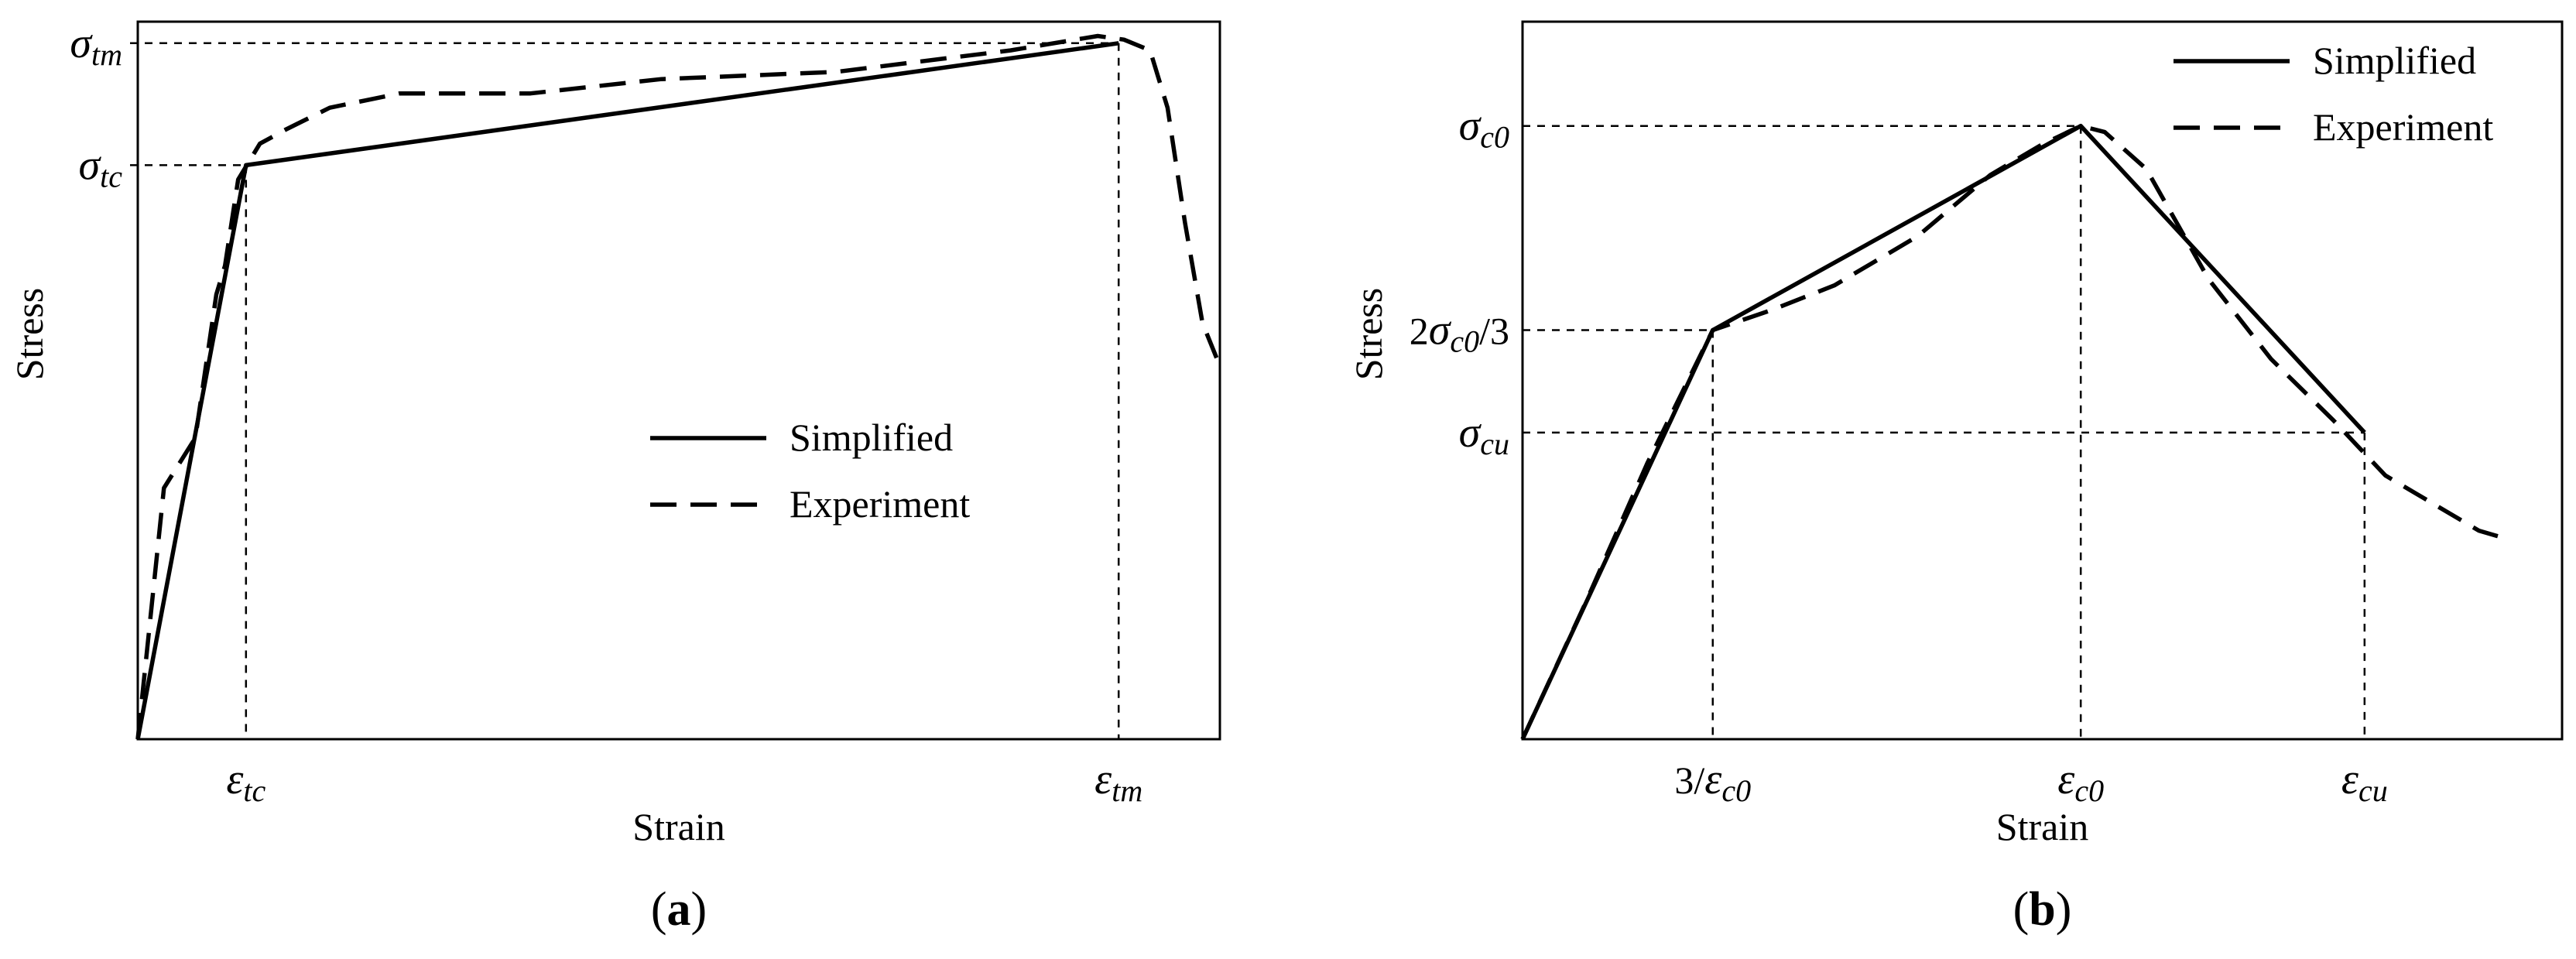  Describe the element at coordinates (1712, 781) in the screenshot. I see `x-tick-label-0: 3/εc0` at that location.